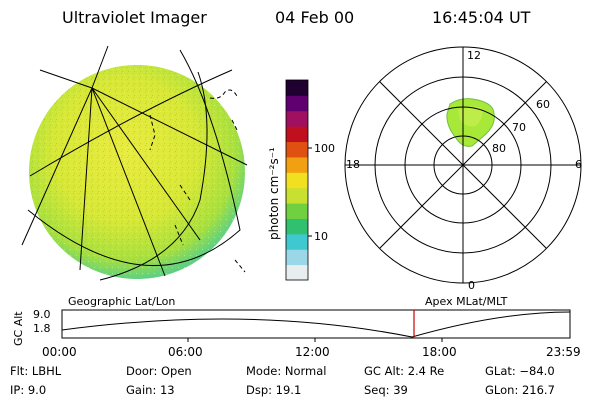 The width and height of the screenshot is (600, 400). I want to click on altitude-curve, so click(316, 324).